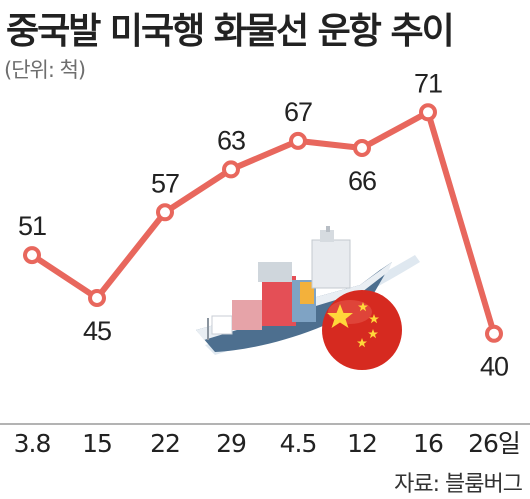 The image size is (530, 499). I want to click on data-label: 66, so click(362, 181).